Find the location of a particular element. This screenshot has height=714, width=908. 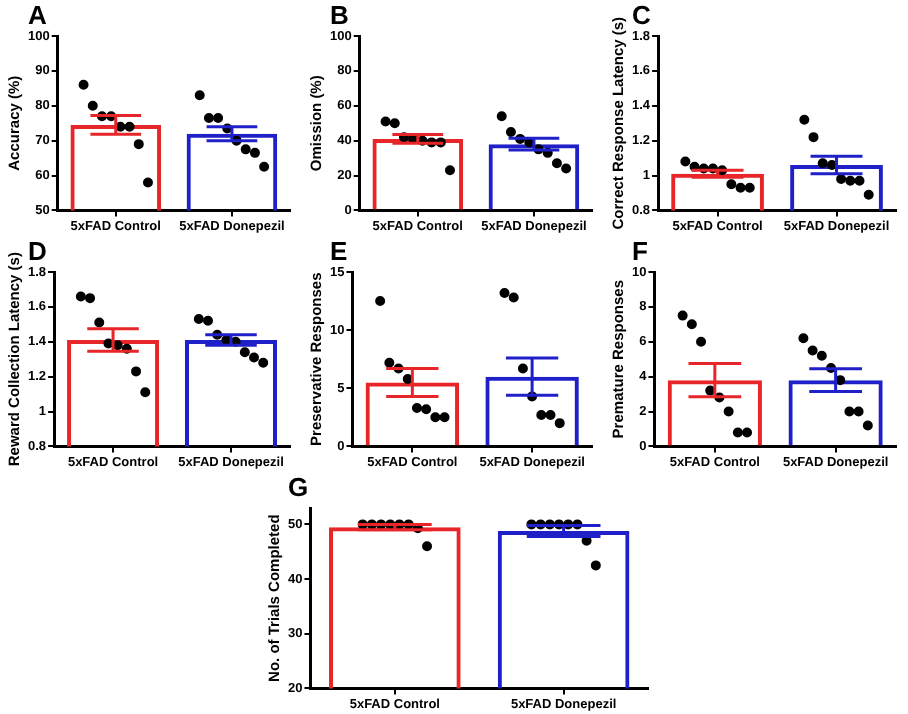

chart-title: F is located at coordinates (640, 251).